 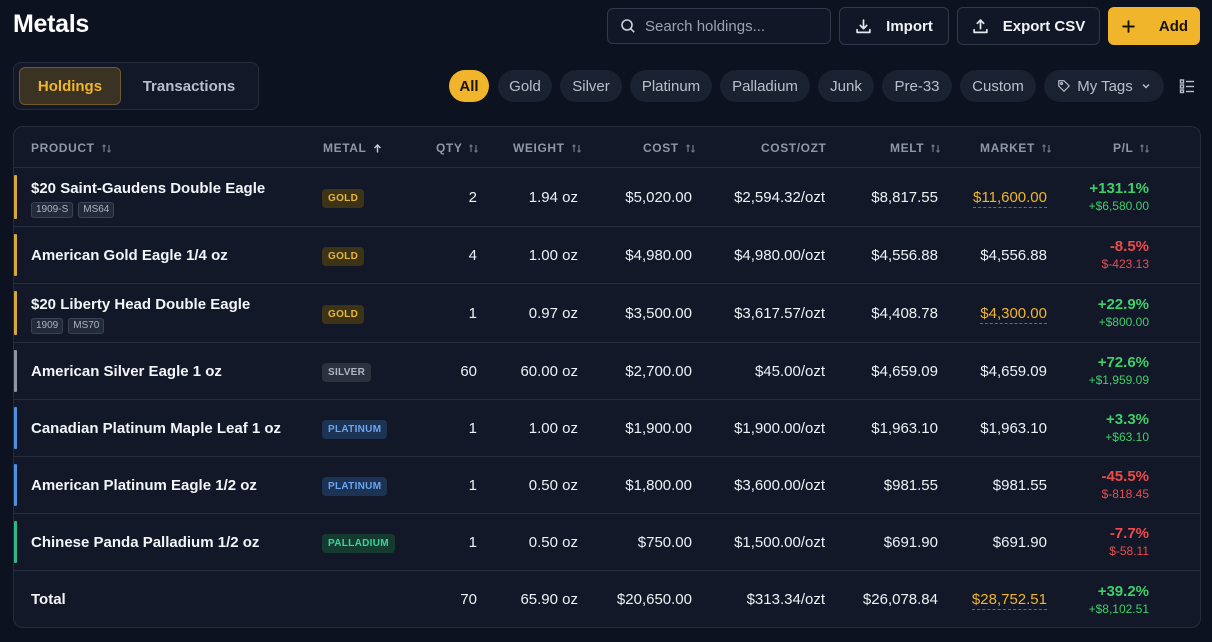 I want to click on col-cost: COST, so click(x=669, y=148).